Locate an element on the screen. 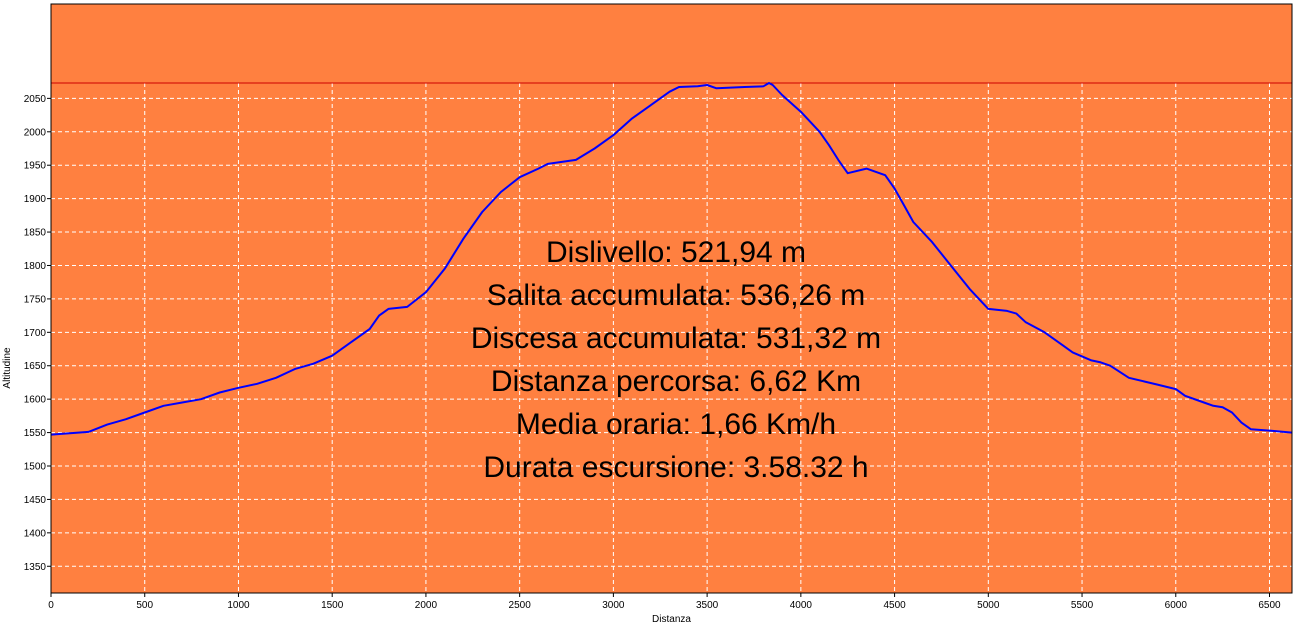 Image resolution: width=1294 pixels, height=626 pixels. stats-line: Discesa accumulata: 531,32 m is located at coordinates (676, 338).